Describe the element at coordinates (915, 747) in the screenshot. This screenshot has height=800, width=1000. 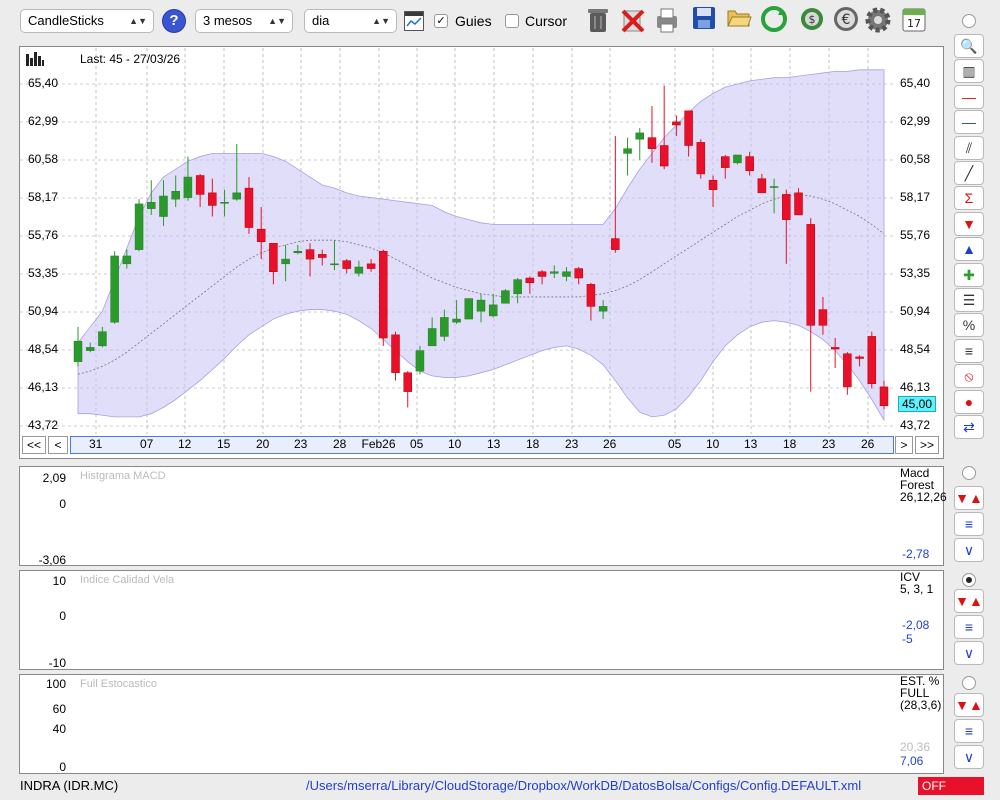
I see `stoch-value-1: 20,36` at that location.